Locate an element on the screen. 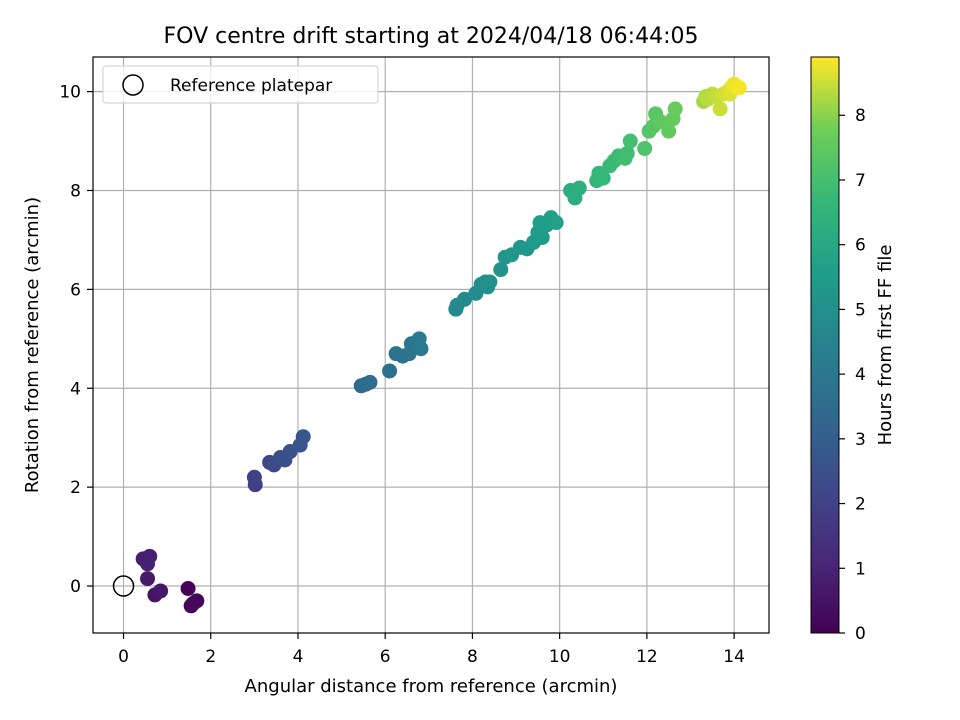 This screenshot has width=960, height=720. y-axis-ticks: 0 2 4 6 8 10 is located at coordinates (76, 340).